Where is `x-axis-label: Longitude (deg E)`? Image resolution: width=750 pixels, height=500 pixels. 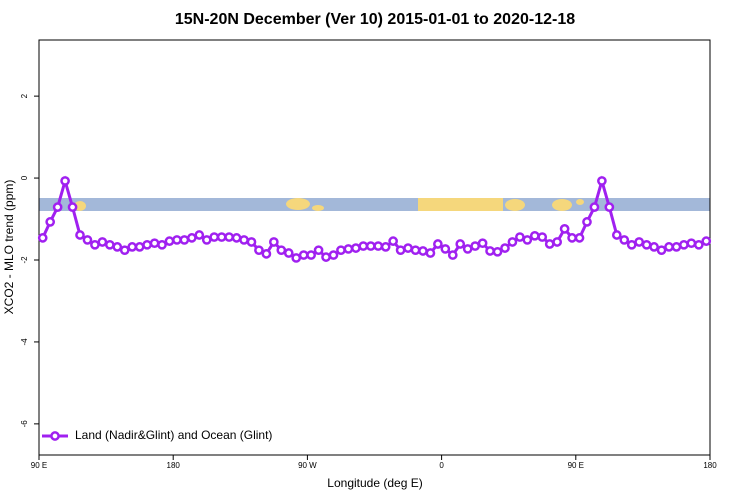 x-axis-label: Longitude (deg E) is located at coordinates (374, 483).